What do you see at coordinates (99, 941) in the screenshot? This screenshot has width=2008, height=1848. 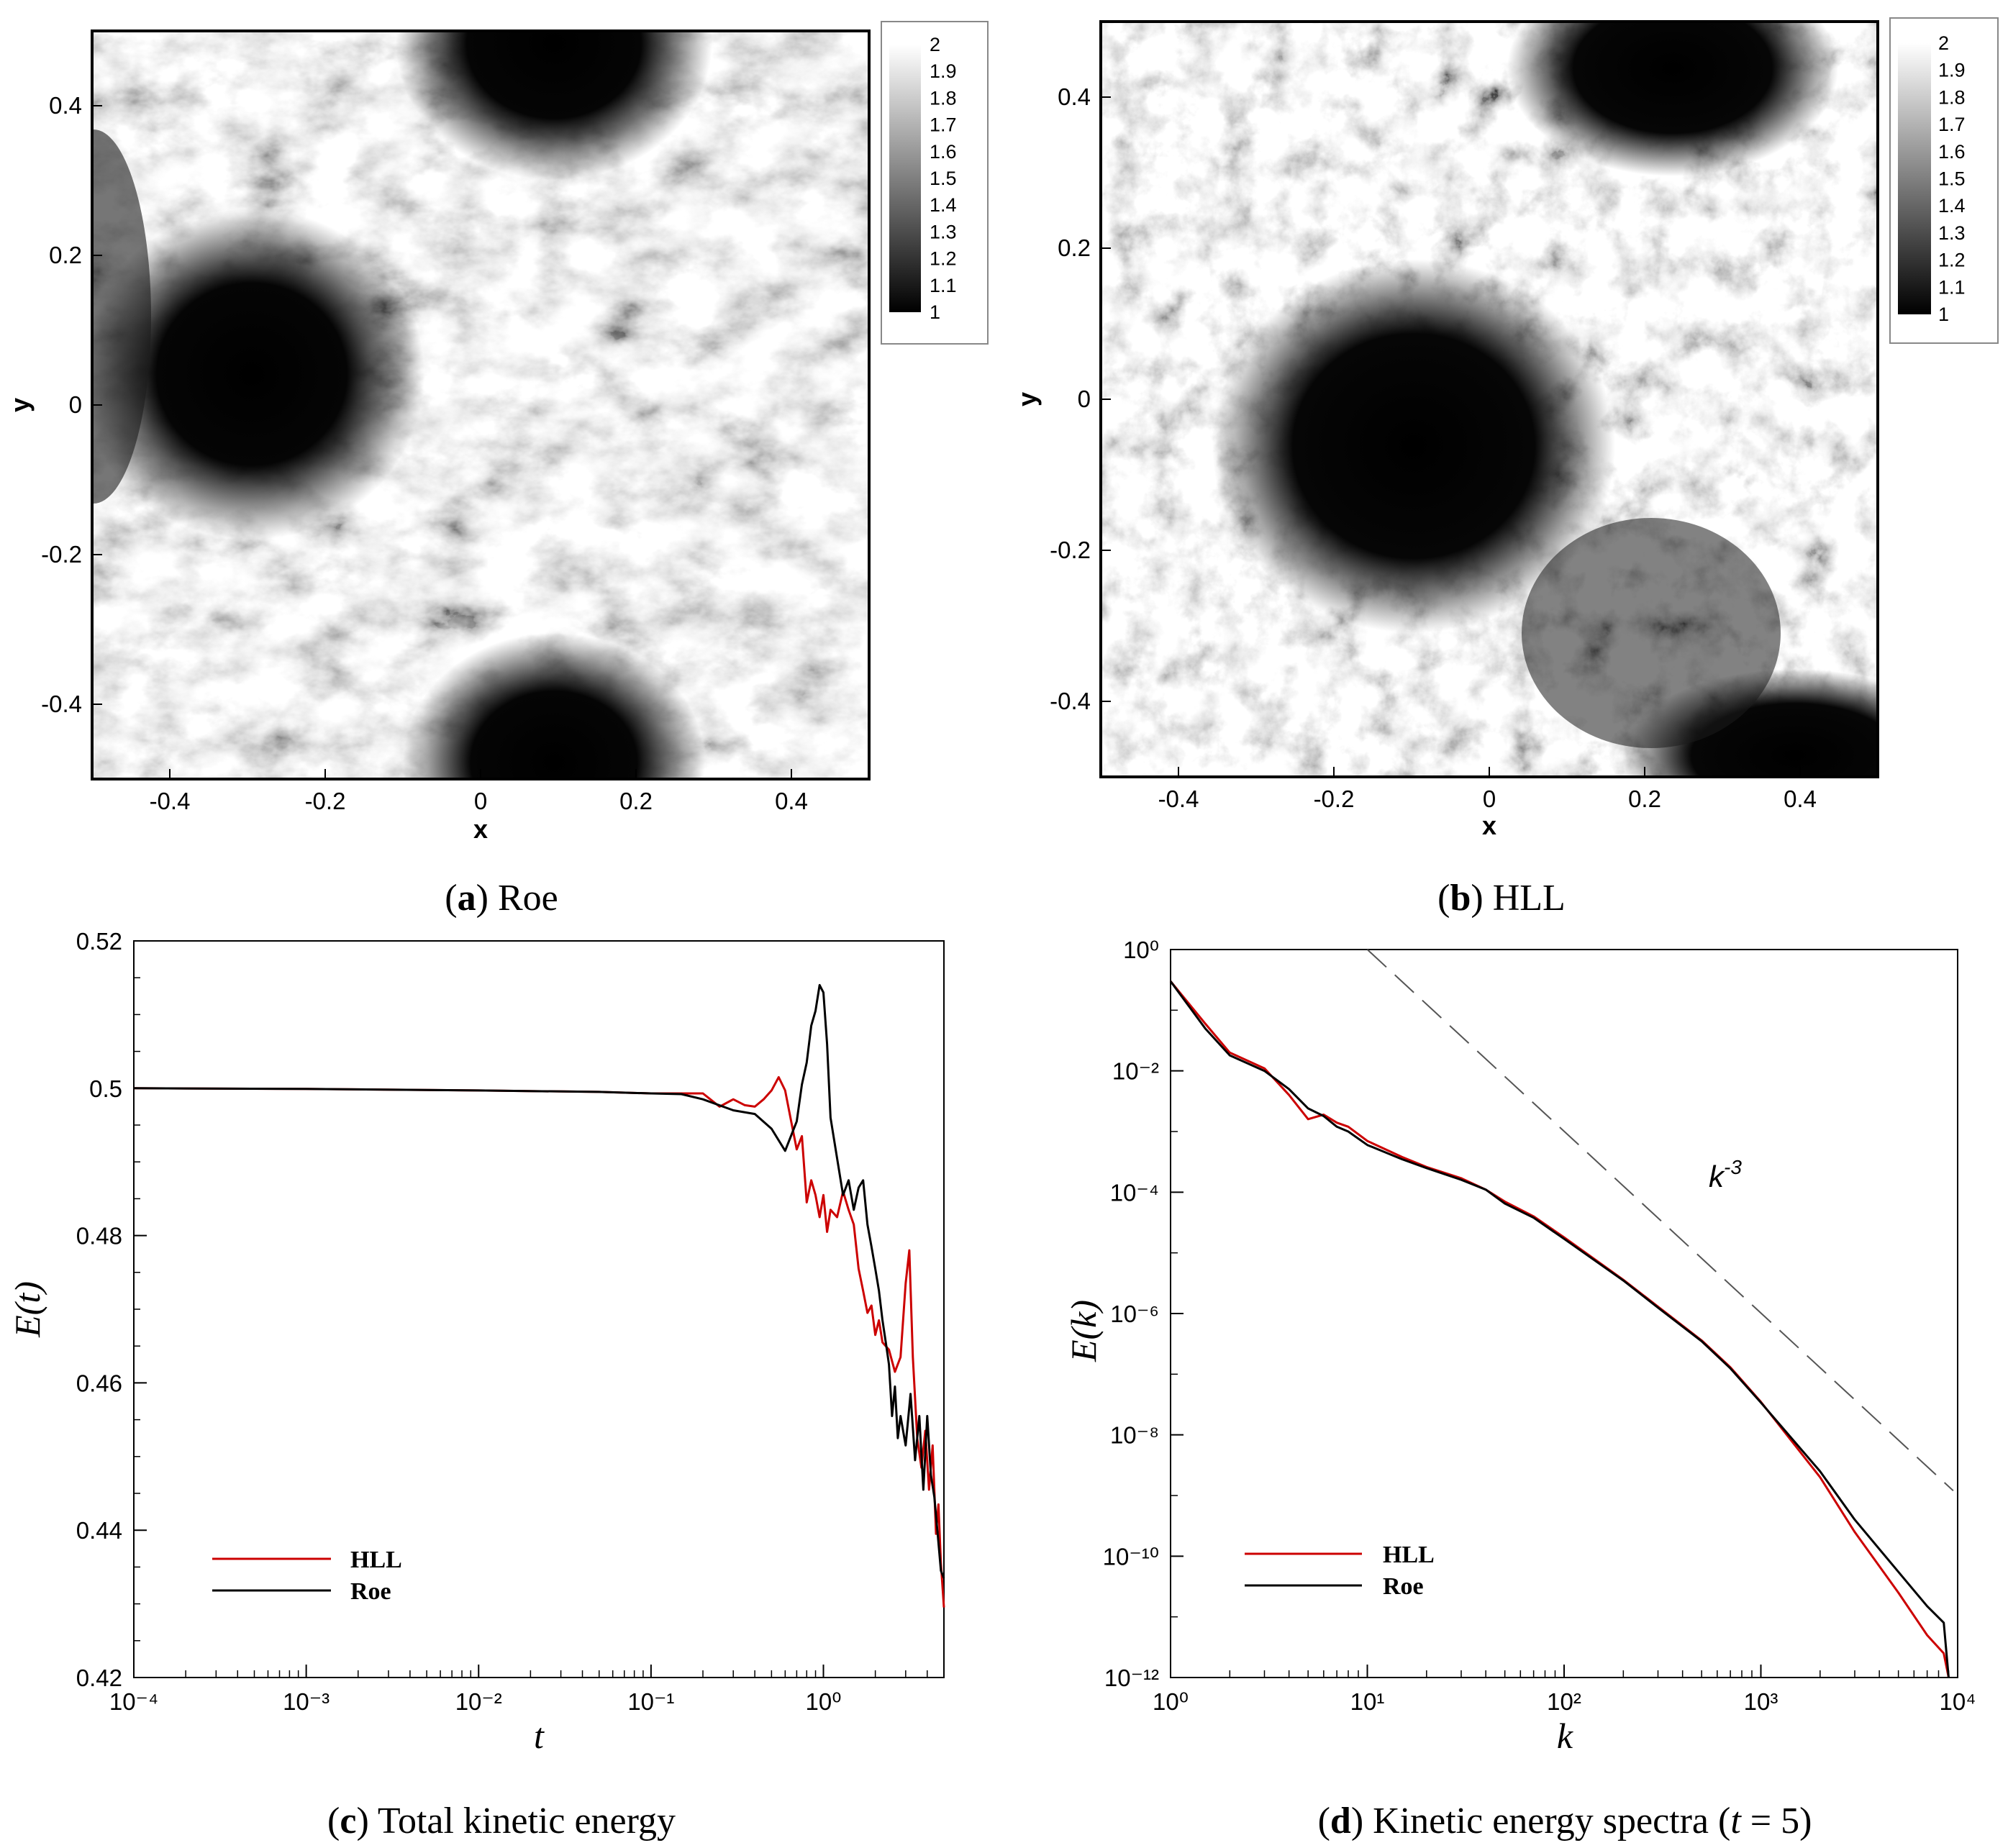 I see `y-tick-label: 0.52` at bounding box center [99, 941].